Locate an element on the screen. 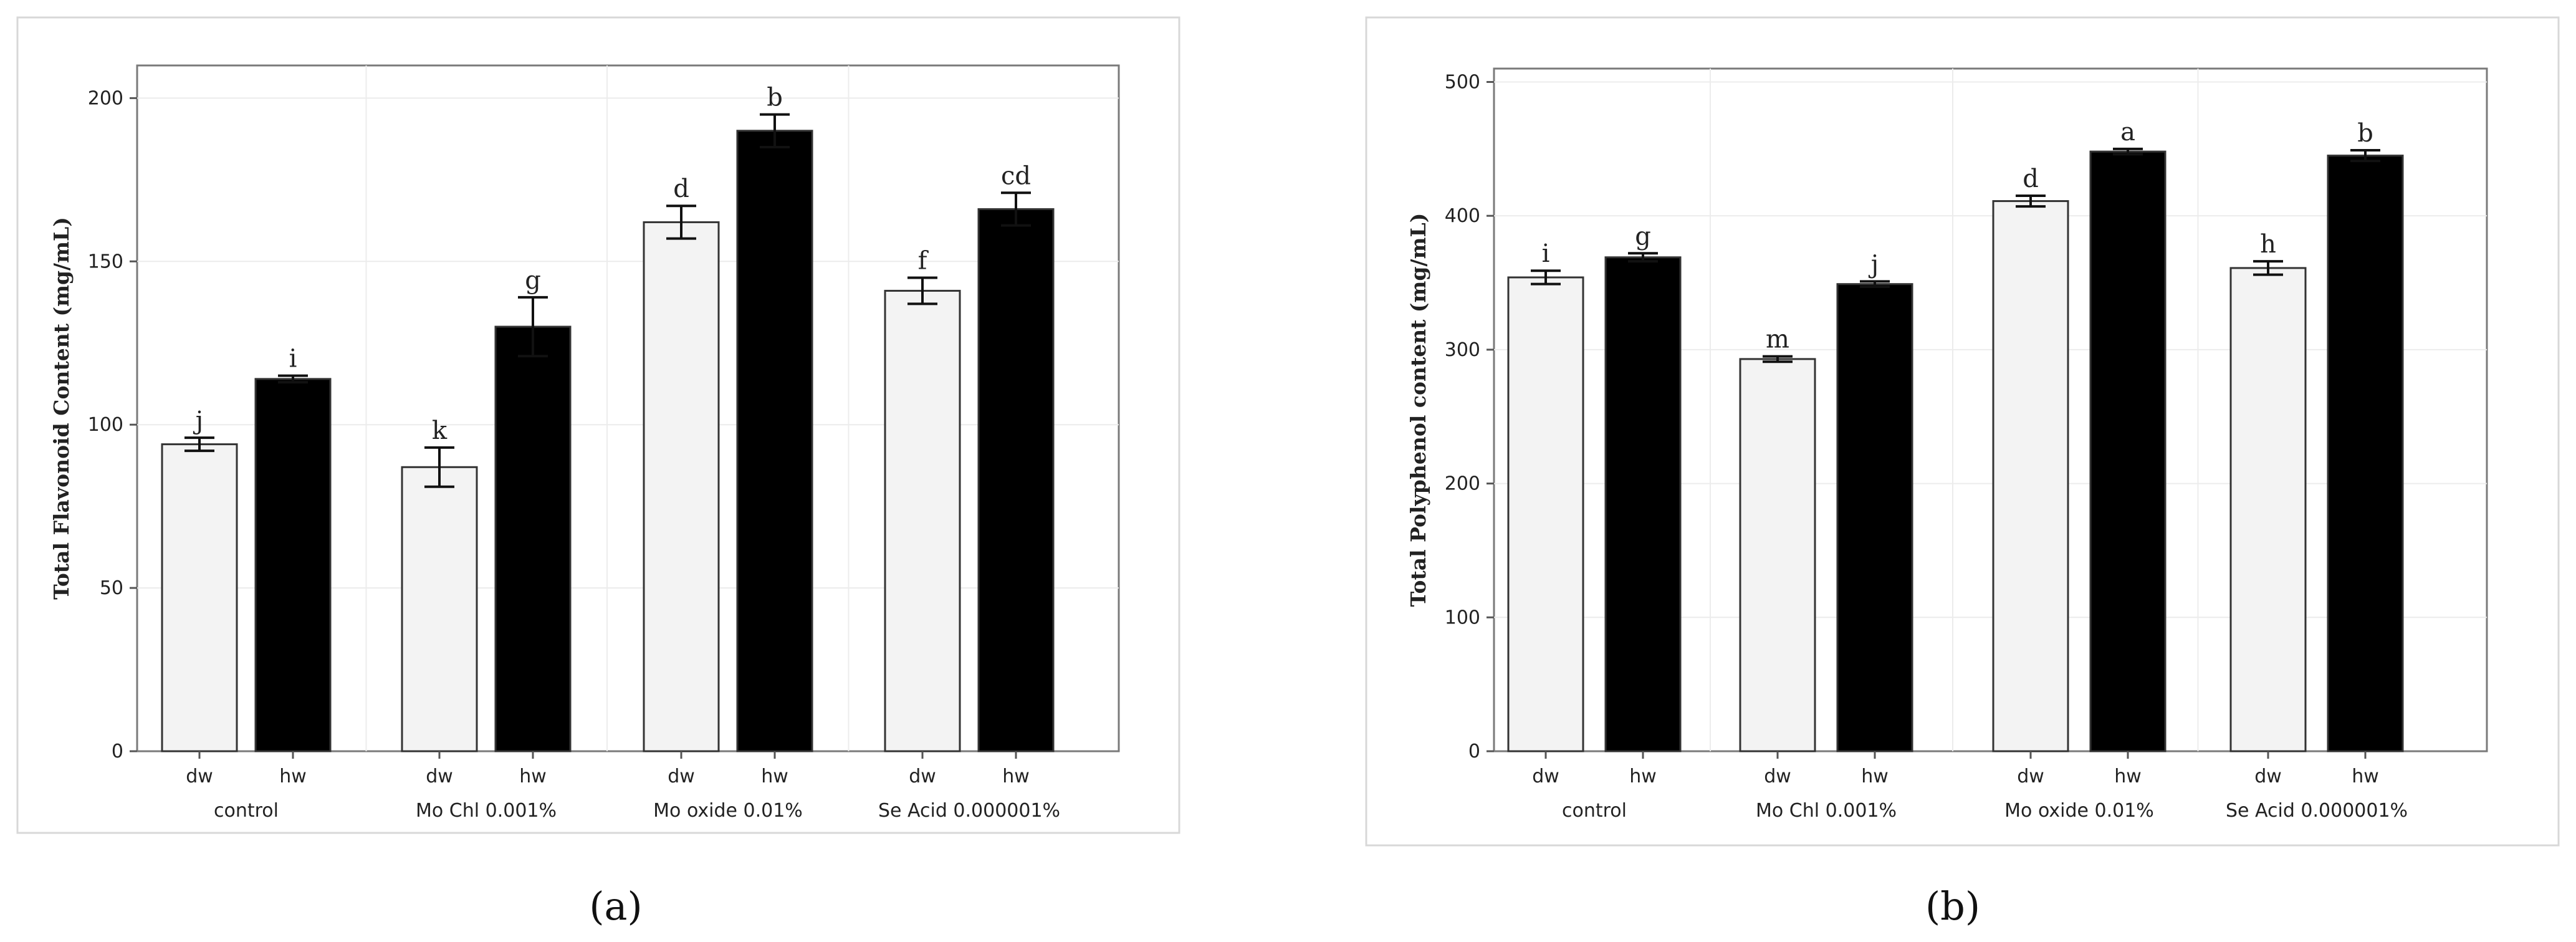 The image size is (2576, 942). significance-letter: cd is located at coordinates (1016, 175).